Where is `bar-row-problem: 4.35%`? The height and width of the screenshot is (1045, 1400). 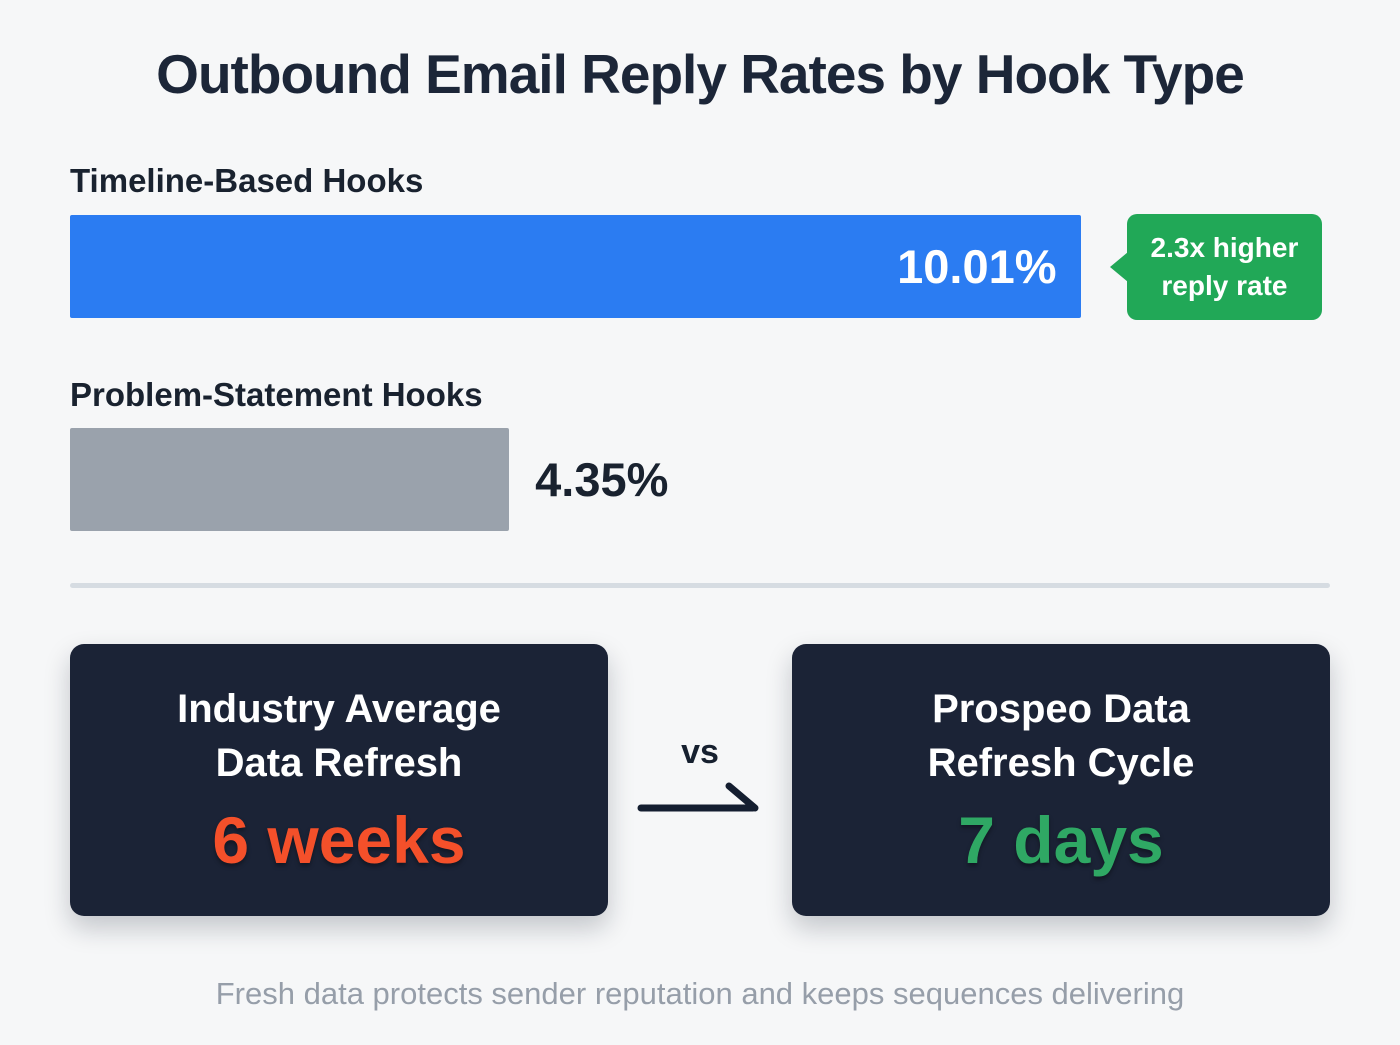
bar-row-problem: 4.35% is located at coordinates (700, 479).